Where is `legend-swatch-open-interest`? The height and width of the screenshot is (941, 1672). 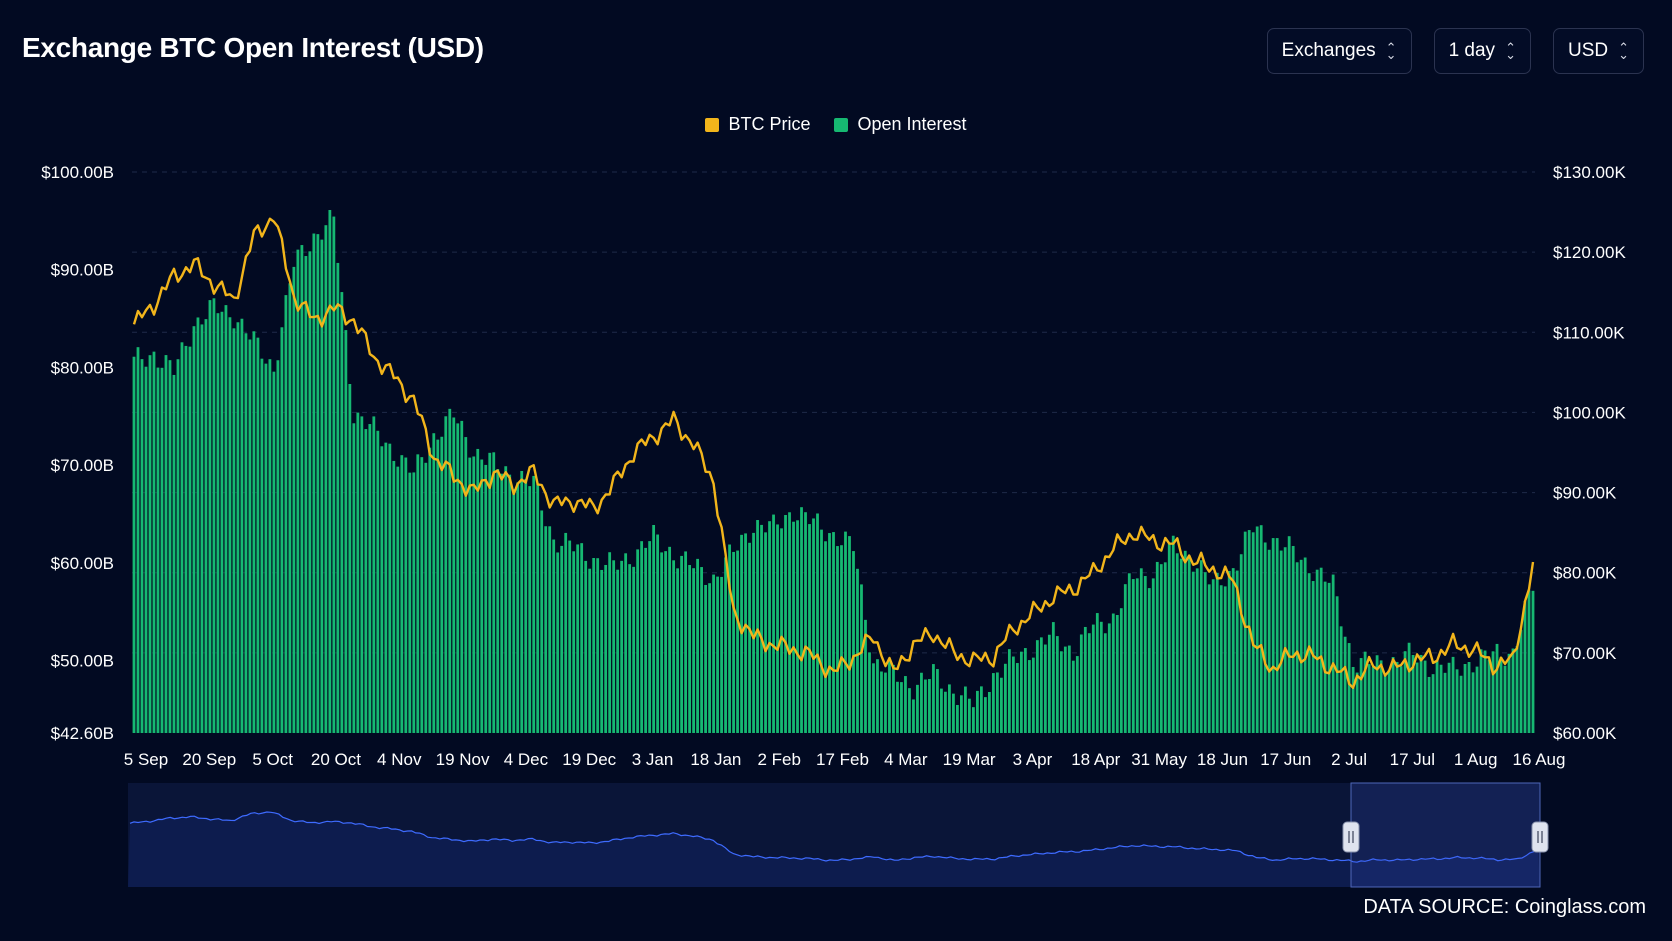
legend-swatch-open-interest is located at coordinates (841, 124).